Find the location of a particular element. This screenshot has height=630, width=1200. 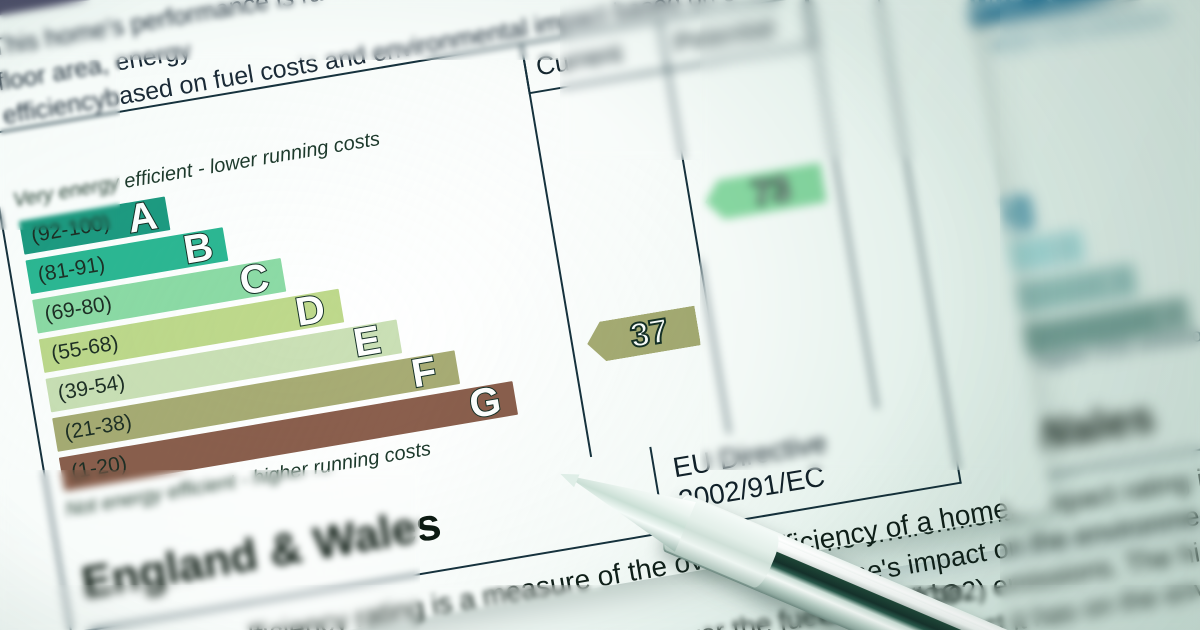

energy-band-e-range: (39-54) is located at coordinates (91, 387).